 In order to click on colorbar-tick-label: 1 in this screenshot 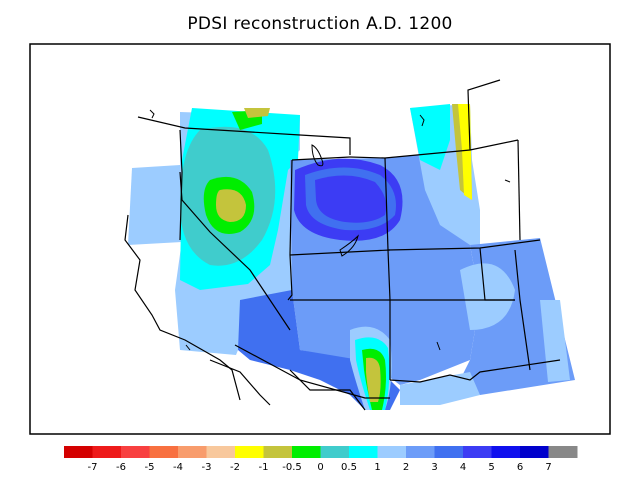, I will do `click(377, 467)`.